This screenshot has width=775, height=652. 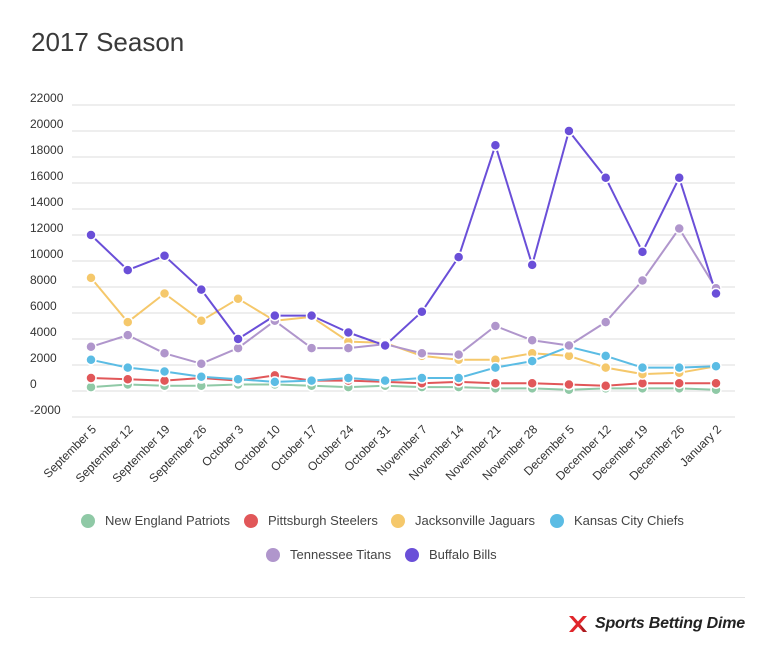 I want to click on legend-label: New England Patriots, so click(x=168, y=520).